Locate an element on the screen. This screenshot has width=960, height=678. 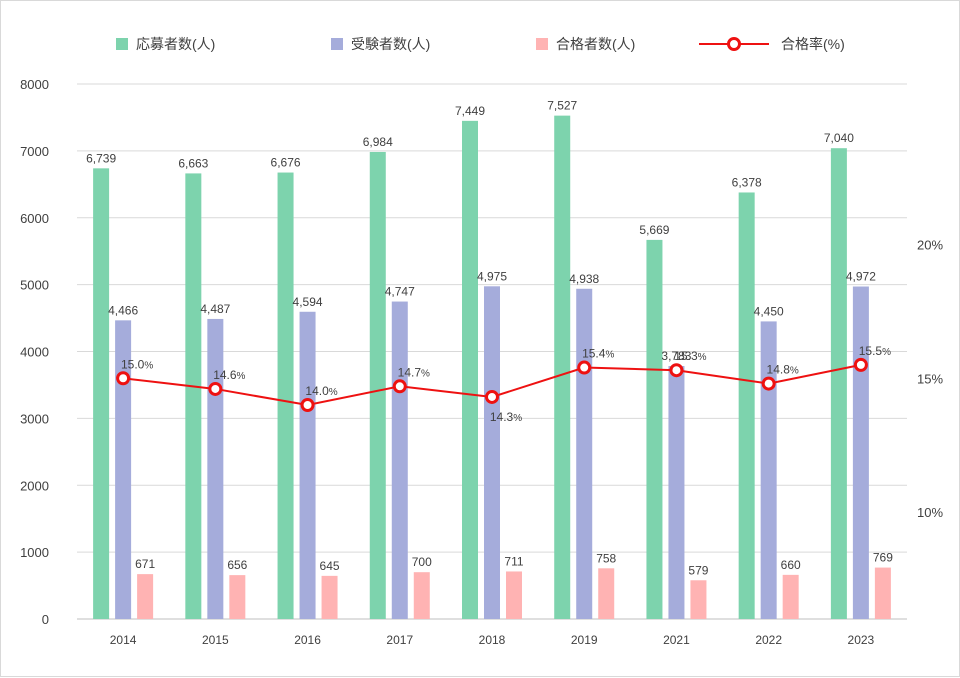
rate-data-label: 14.0% is located at coordinates (321, 391).